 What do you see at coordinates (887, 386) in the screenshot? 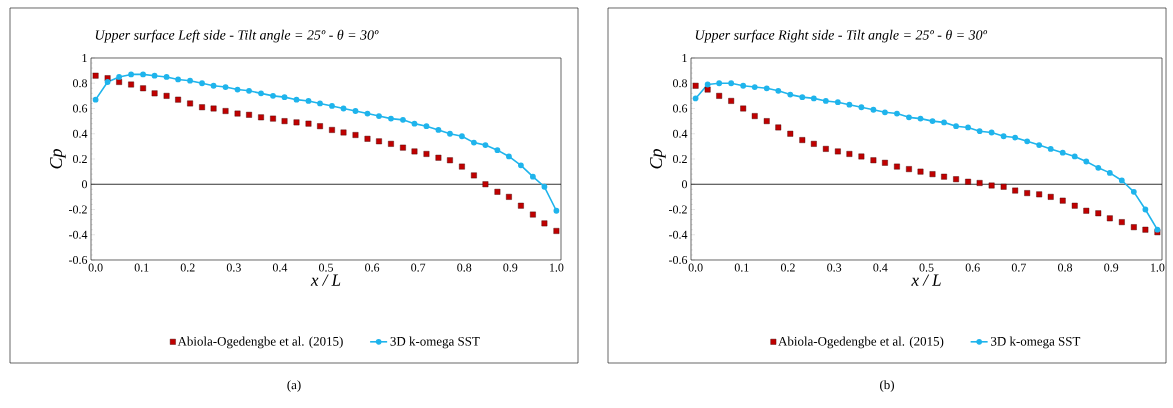
I see `text: (b)` at bounding box center [887, 386].